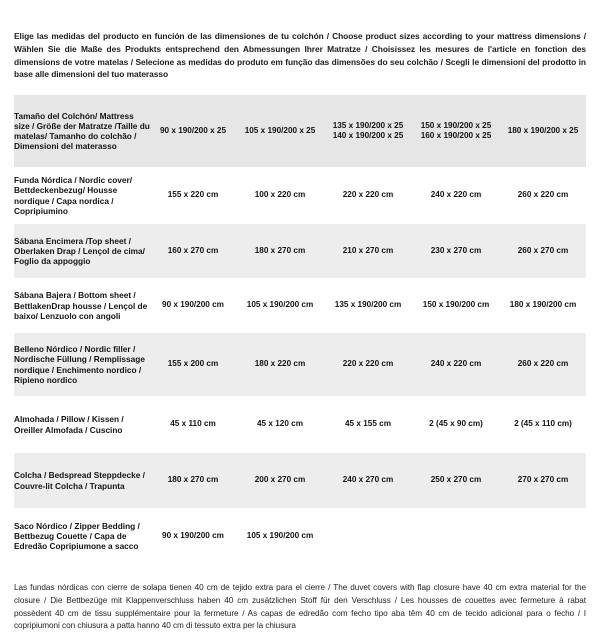  Describe the element at coordinates (543, 425) in the screenshot. I see `row-value: 2 (45 x 110 cm)` at that location.